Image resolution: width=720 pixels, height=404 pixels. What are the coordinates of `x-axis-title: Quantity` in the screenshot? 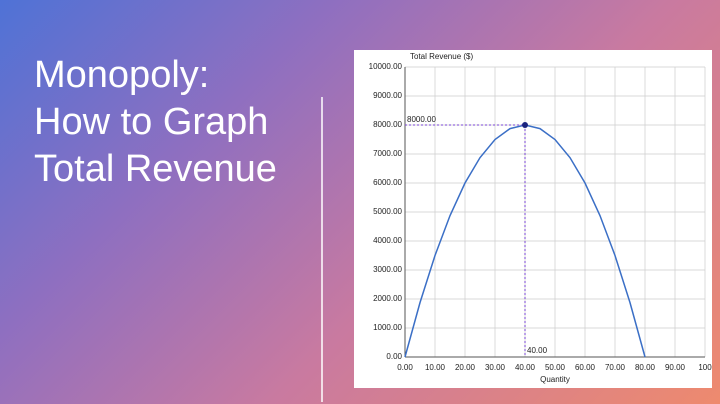 It's located at (555, 379).